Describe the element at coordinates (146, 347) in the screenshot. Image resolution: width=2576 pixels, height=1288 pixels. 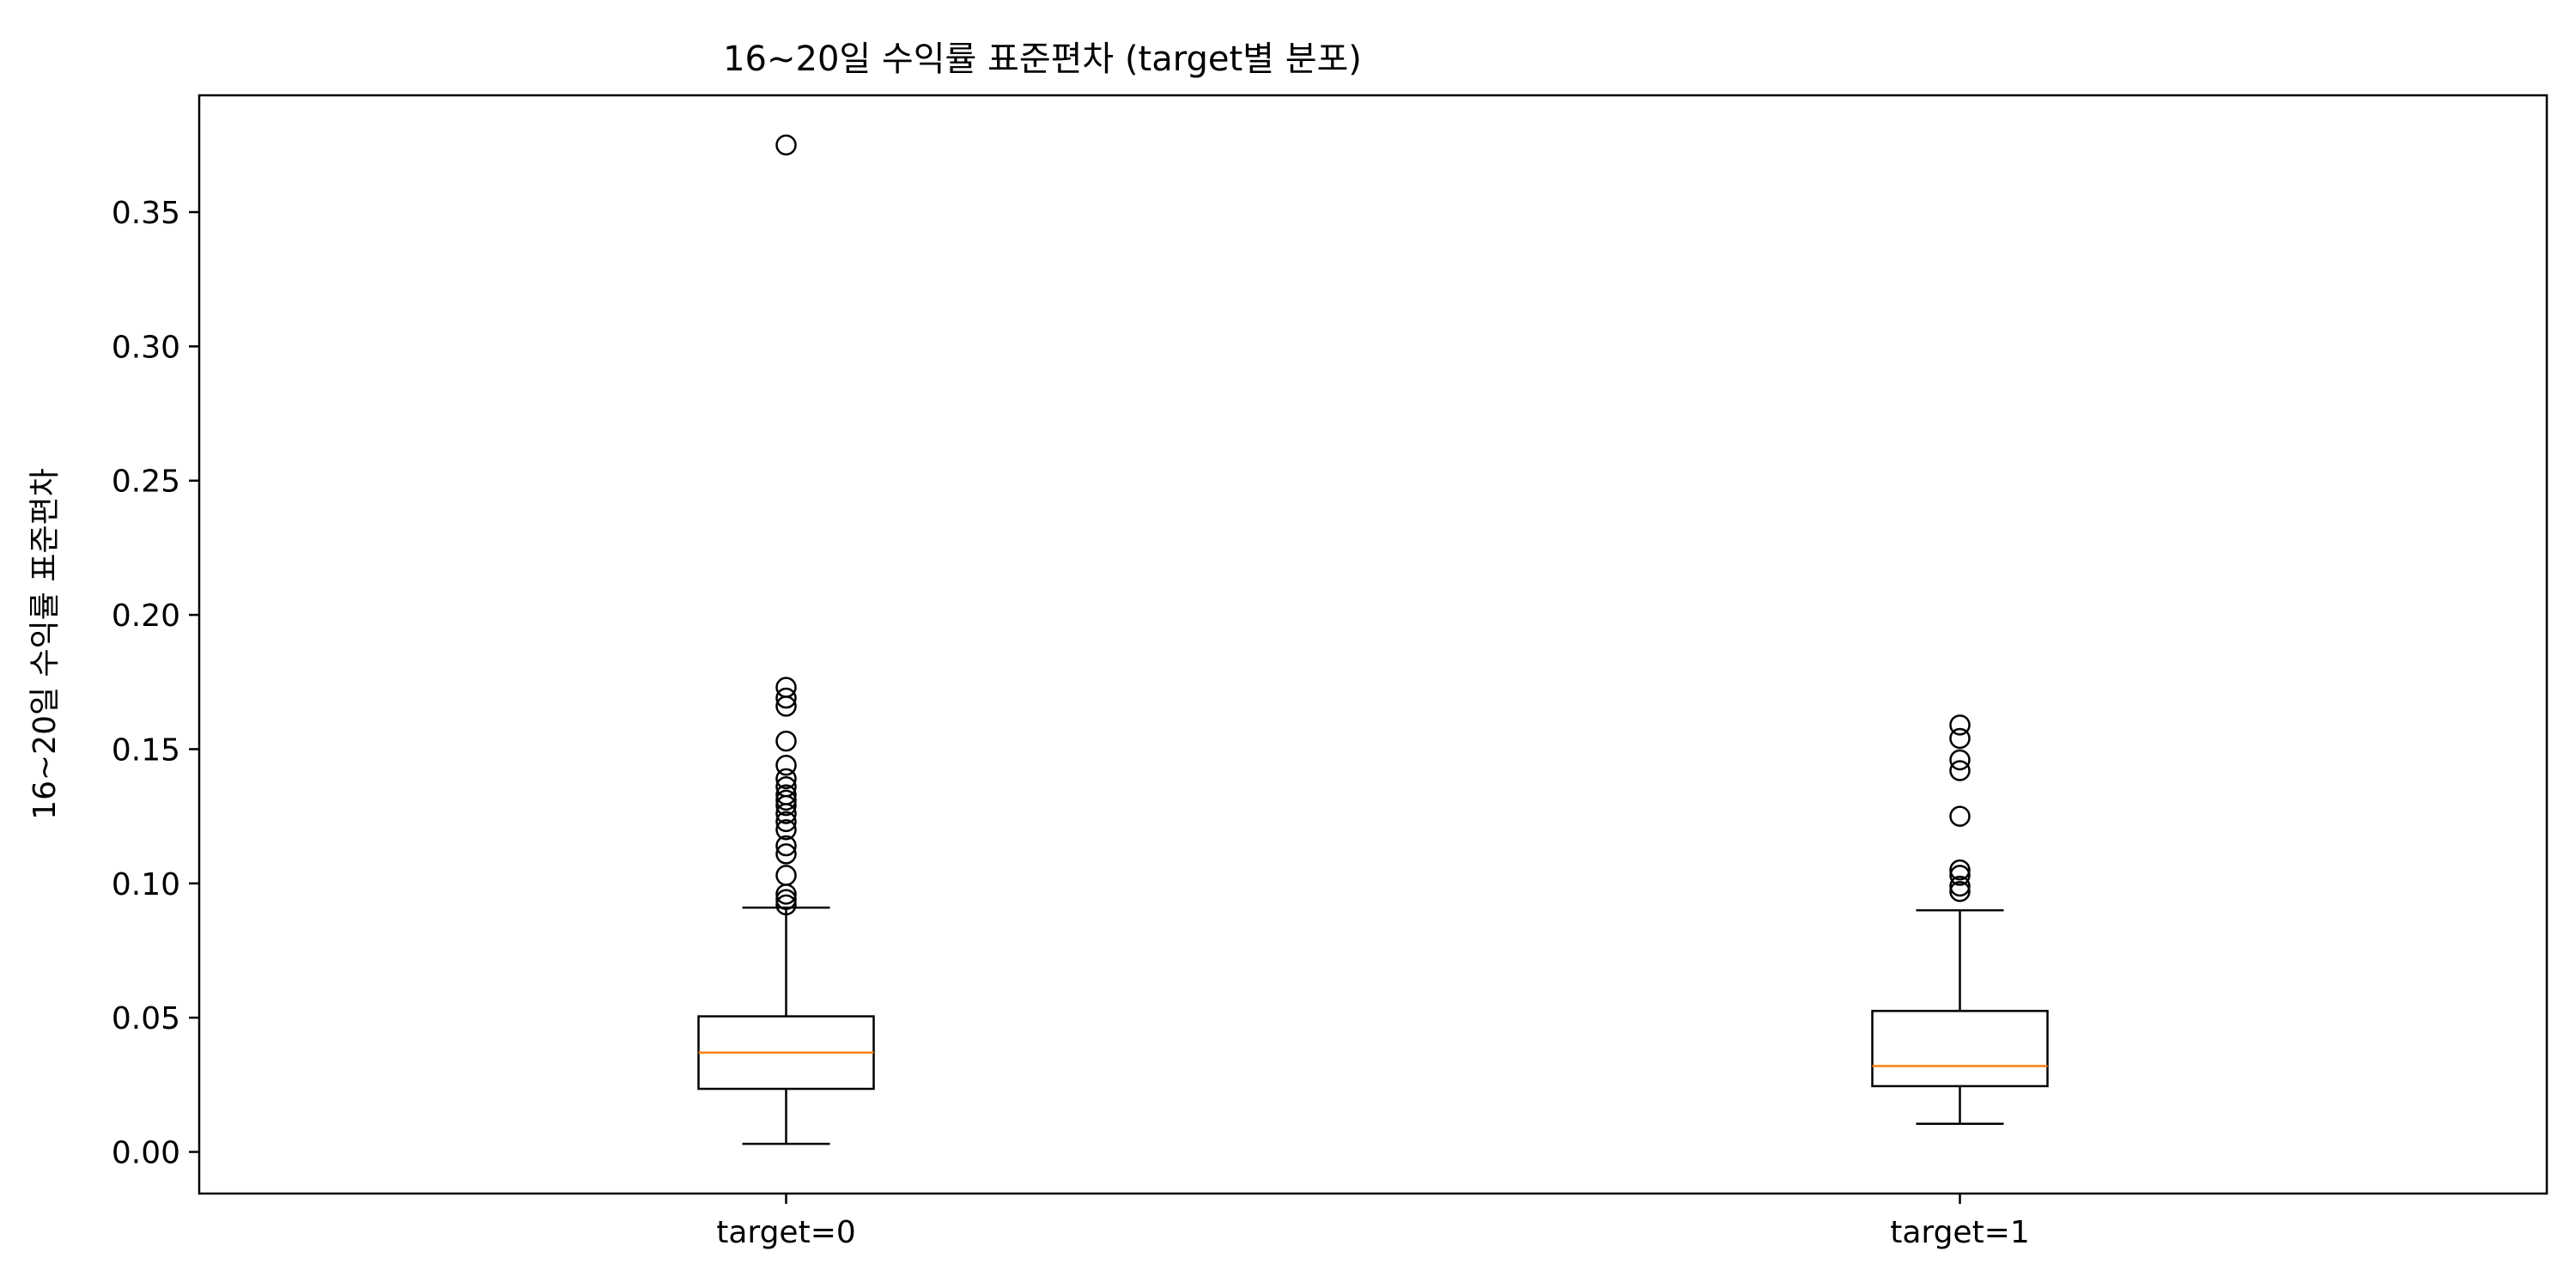
I see `y-tick-label: 0.30` at that location.